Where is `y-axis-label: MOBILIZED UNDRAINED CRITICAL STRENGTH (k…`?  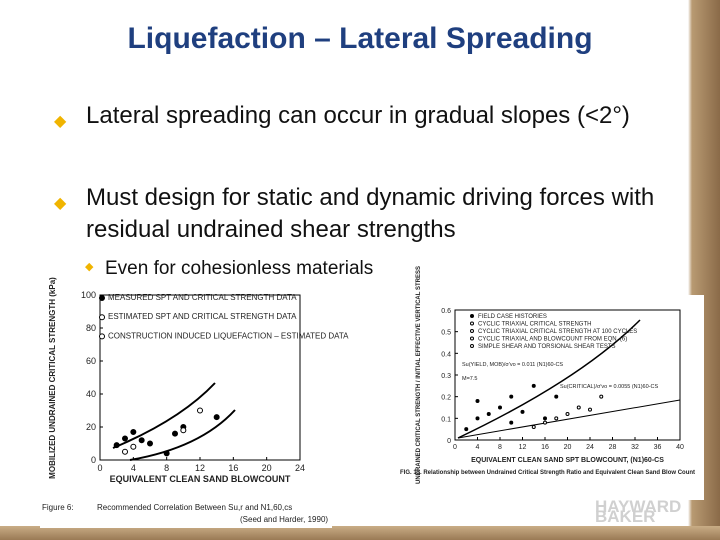 y-axis-label: MOBILIZED UNDRAINED CRITICAL STRENGTH (k… is located at coordinates (52, 378).